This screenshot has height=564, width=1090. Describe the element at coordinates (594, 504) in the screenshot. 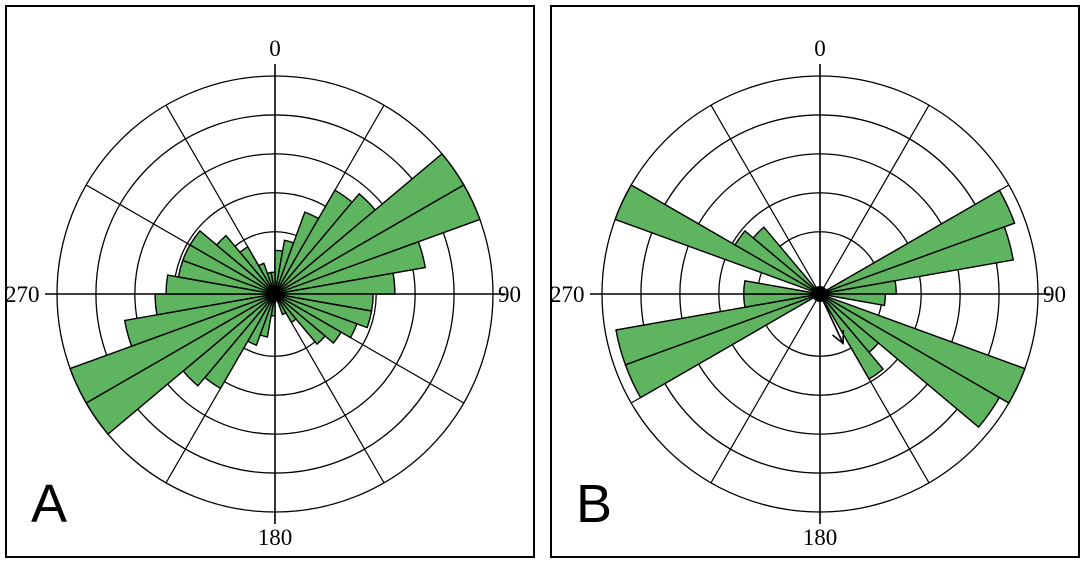

I see `panel-label-b: B` at that location.